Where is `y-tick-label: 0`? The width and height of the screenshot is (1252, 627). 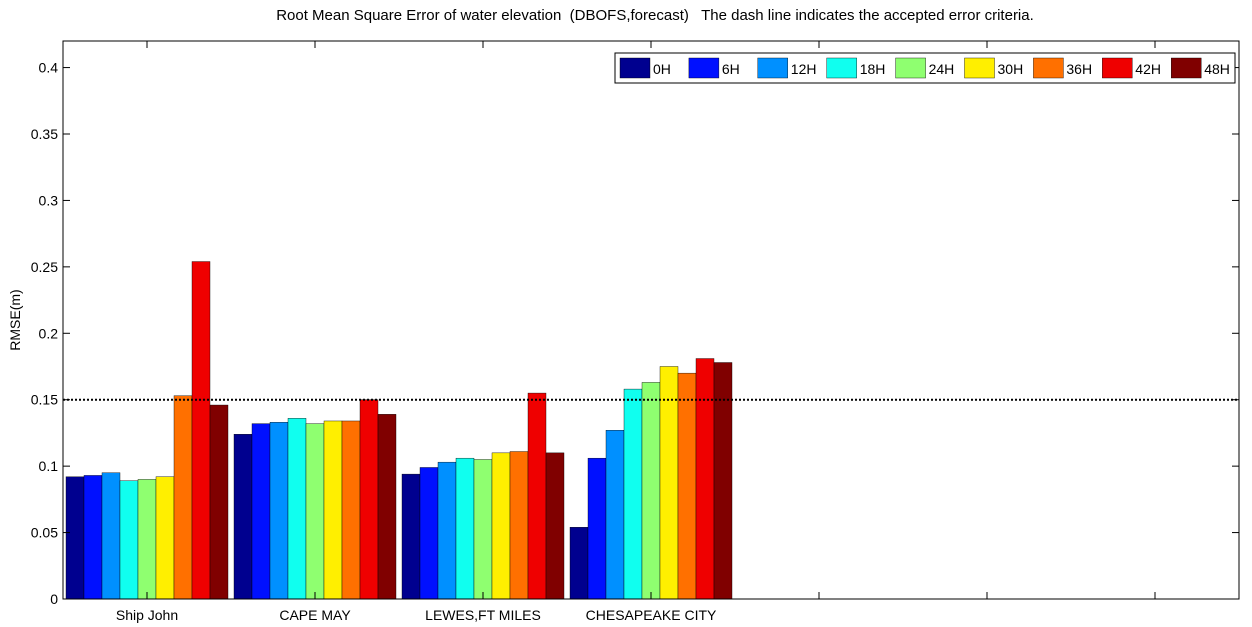 y-tick-label: 0 is located at coordinates (54, 599).